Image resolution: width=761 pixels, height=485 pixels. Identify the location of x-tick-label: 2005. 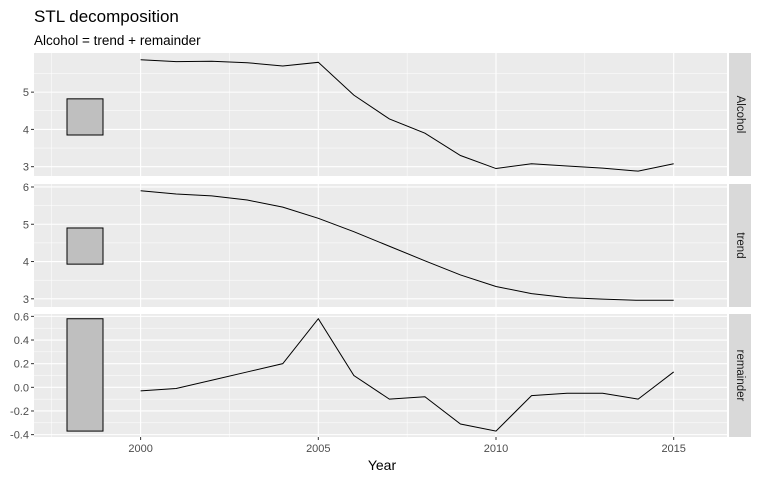
(318, 449).